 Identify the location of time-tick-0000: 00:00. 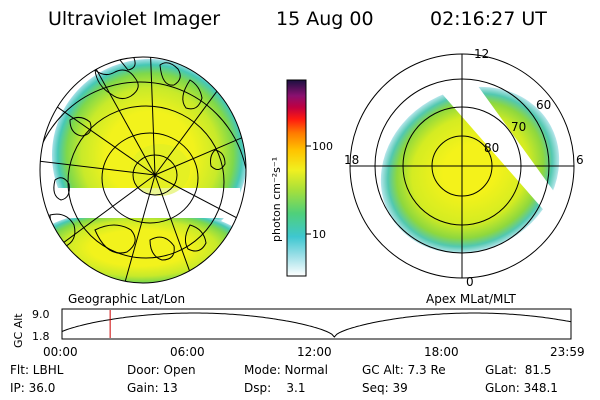
(60, 352).